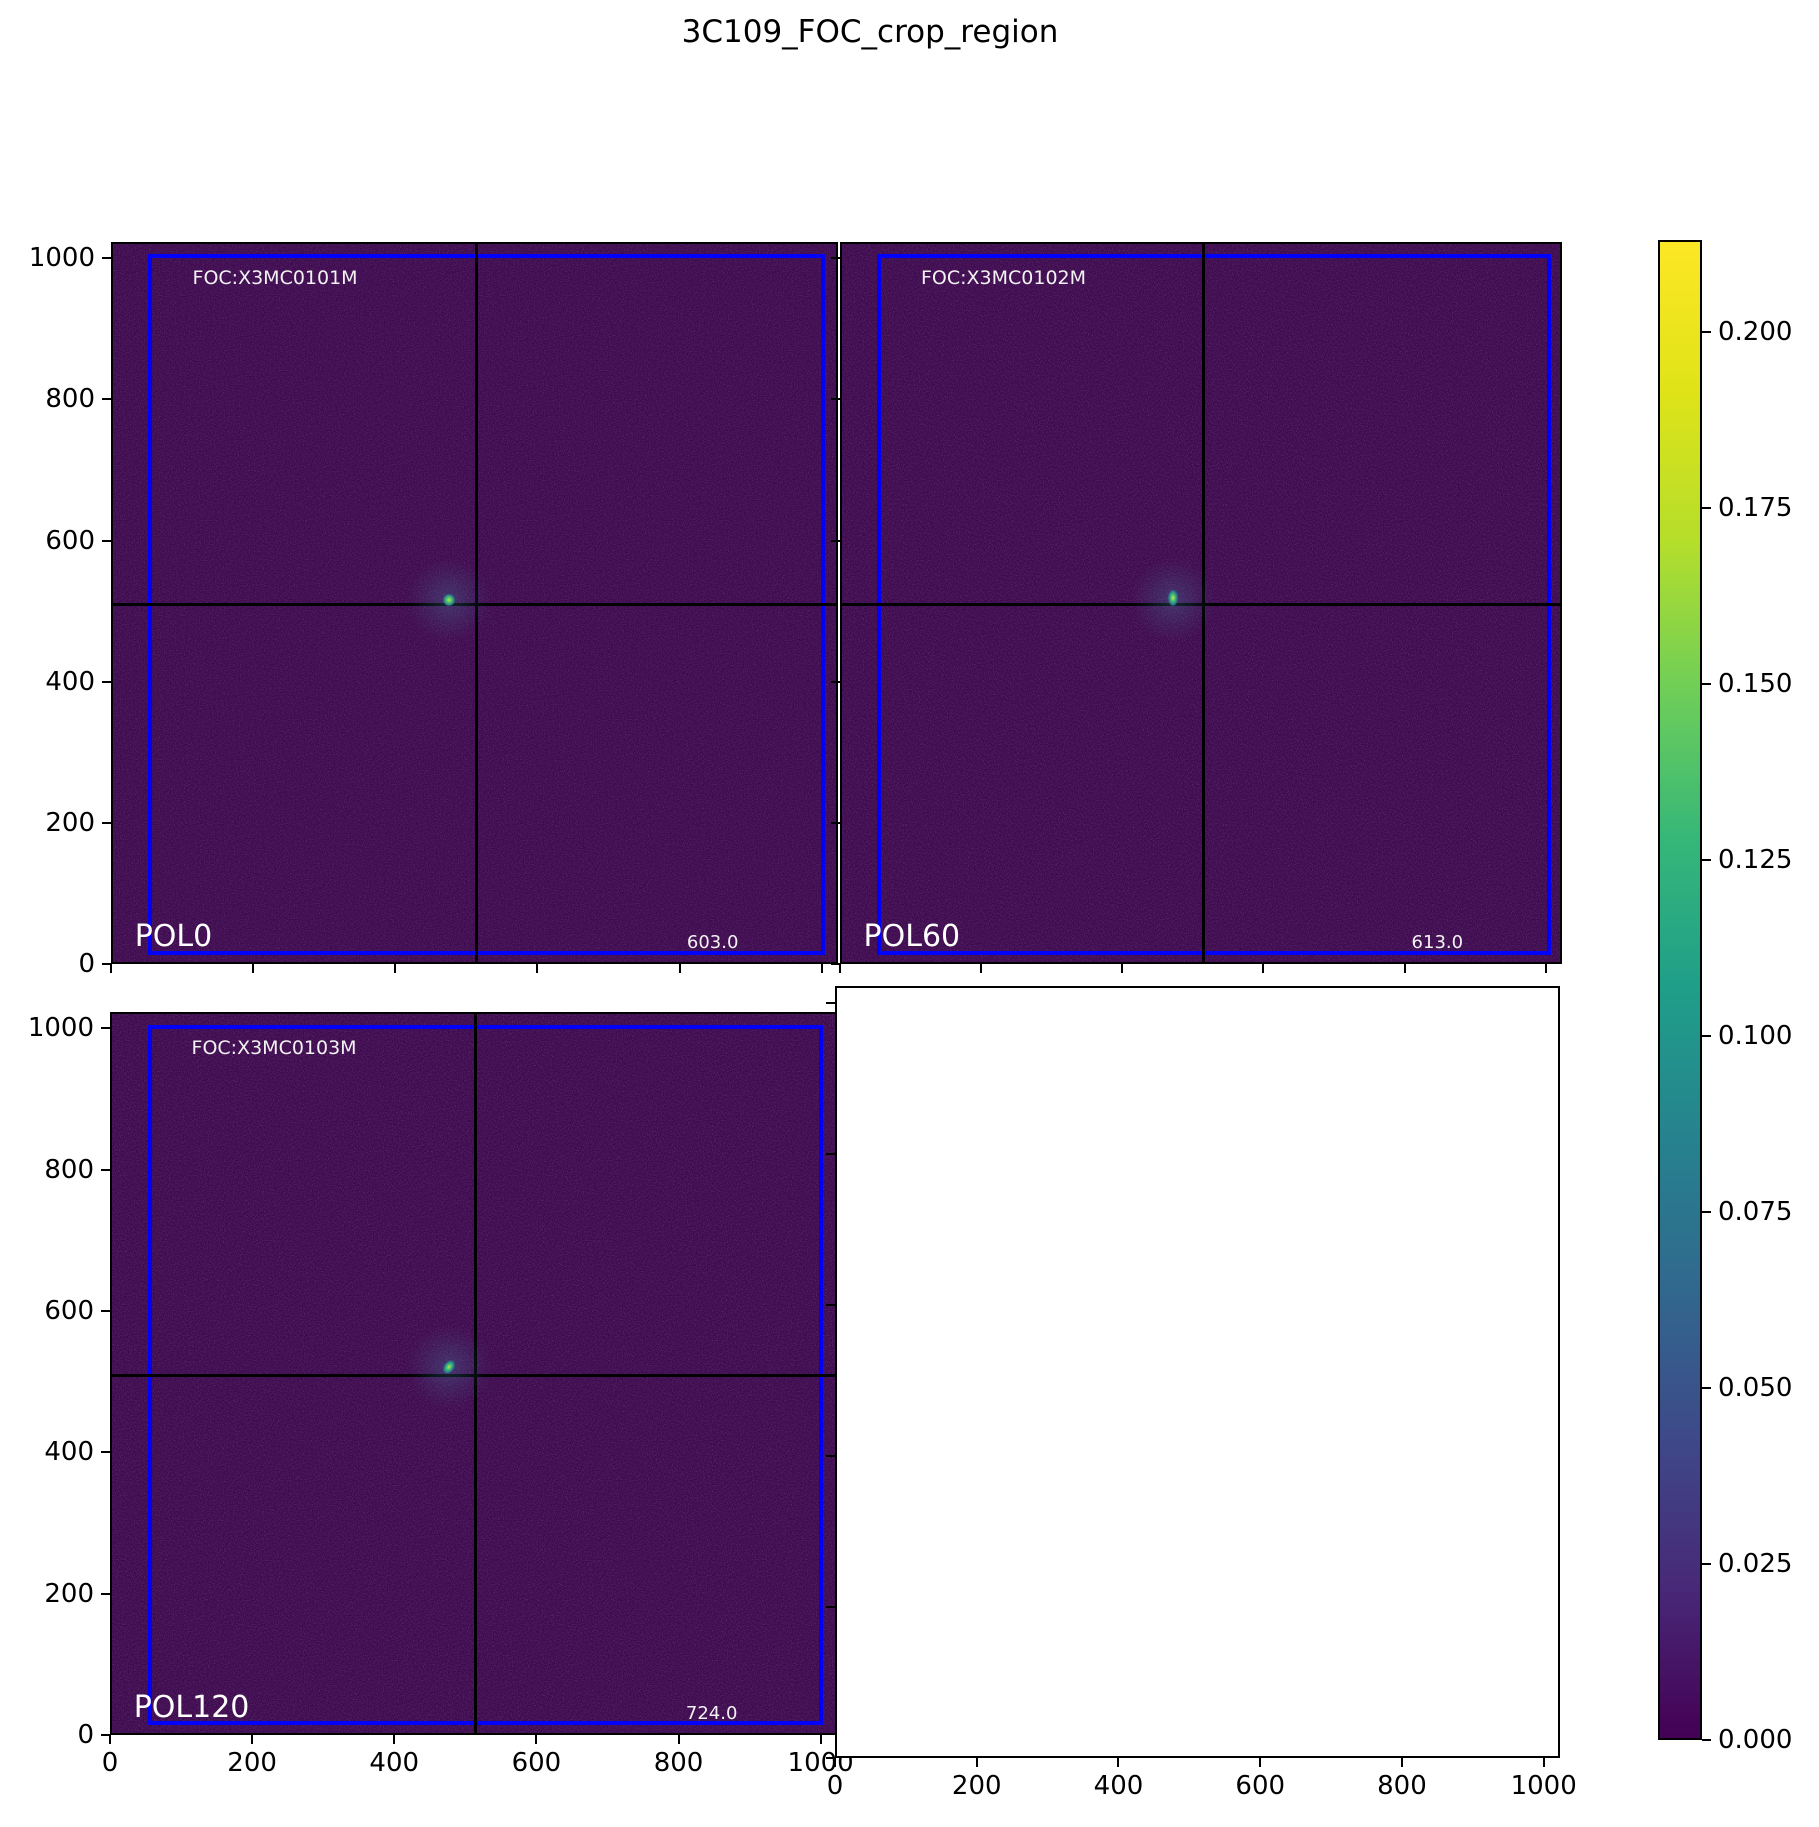 This screenshot has height=1827, width=1819. Describe the element at coordinates (1755, 1387) in the screenshot. I see `colorbar-tick-label: 0.050` at that location.